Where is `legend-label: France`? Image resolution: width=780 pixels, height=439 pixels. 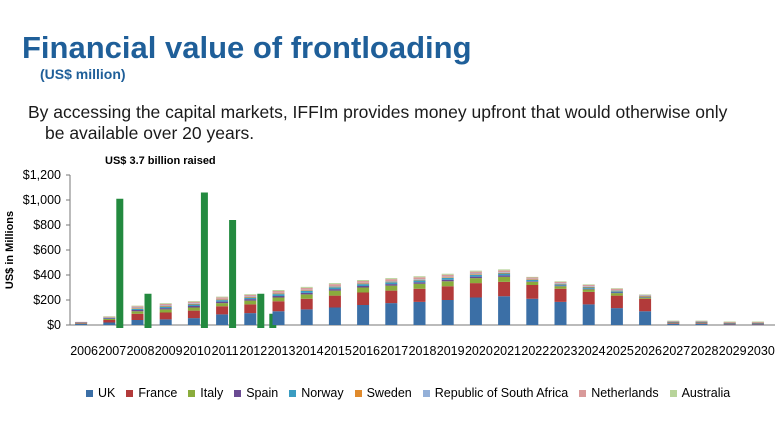
legend-label: France is located at coordinates (158, 393).